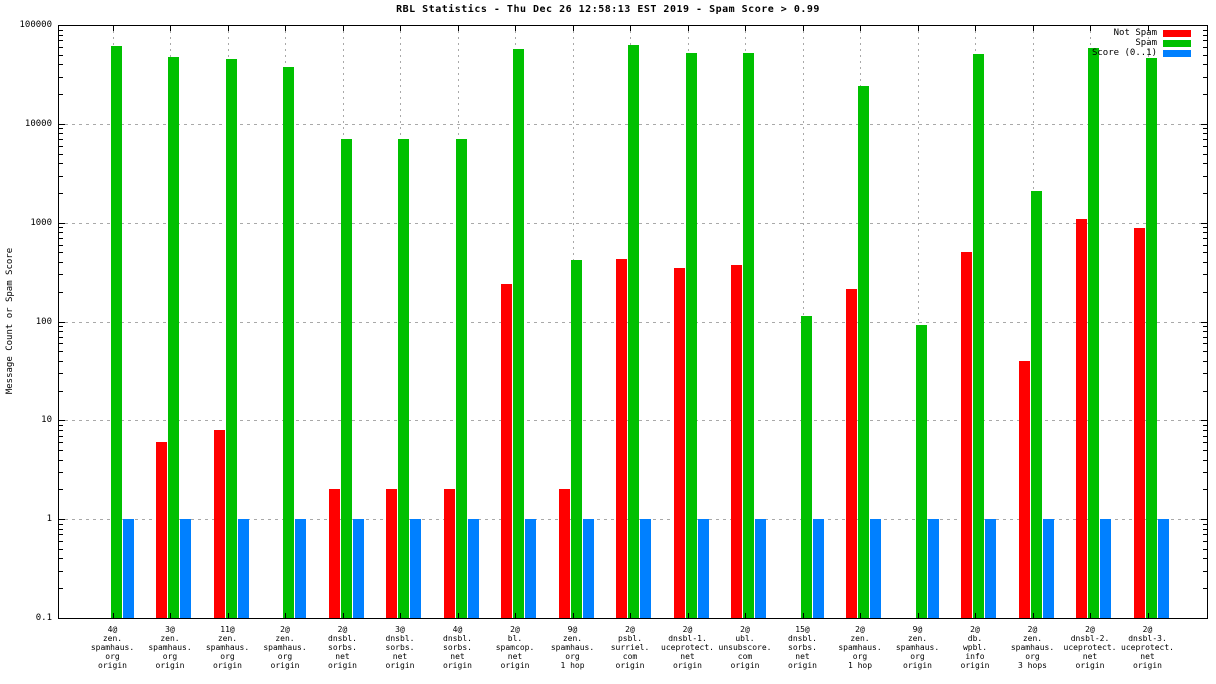 The width and height of the screenshot is (1216, 684). Describe the element at coordinates (630, 638) in the screenshot. I see `x-label-line: psbl.` at that location.